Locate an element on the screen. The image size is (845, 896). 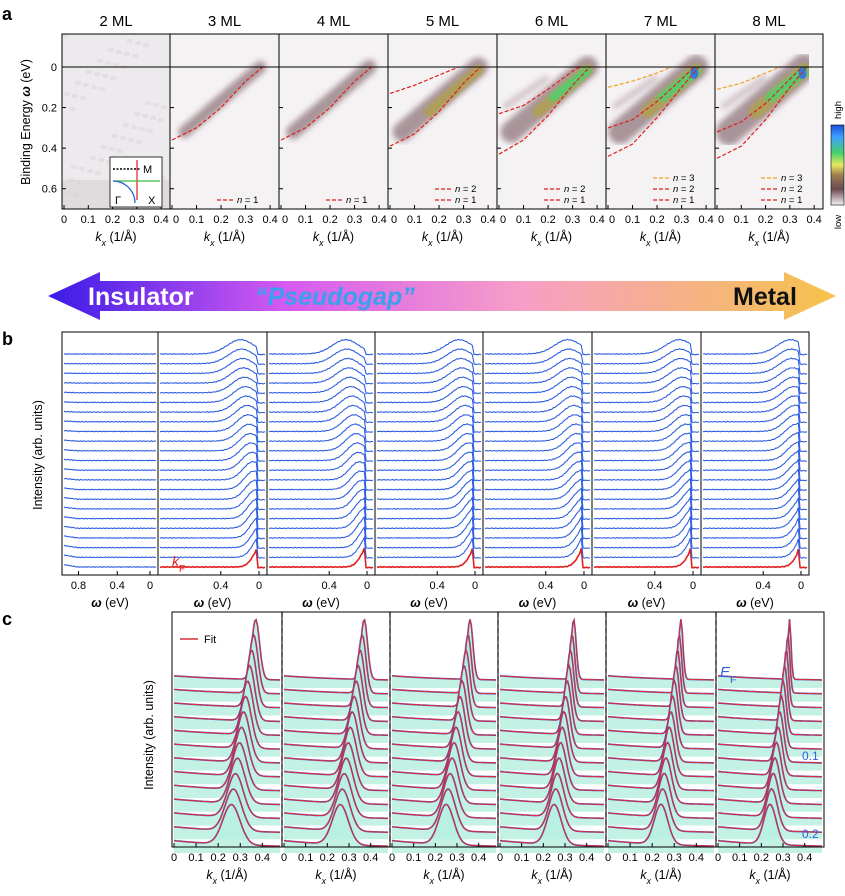
y-axis-label: Intensity (arb. units) is located at coordinates (38, 455).